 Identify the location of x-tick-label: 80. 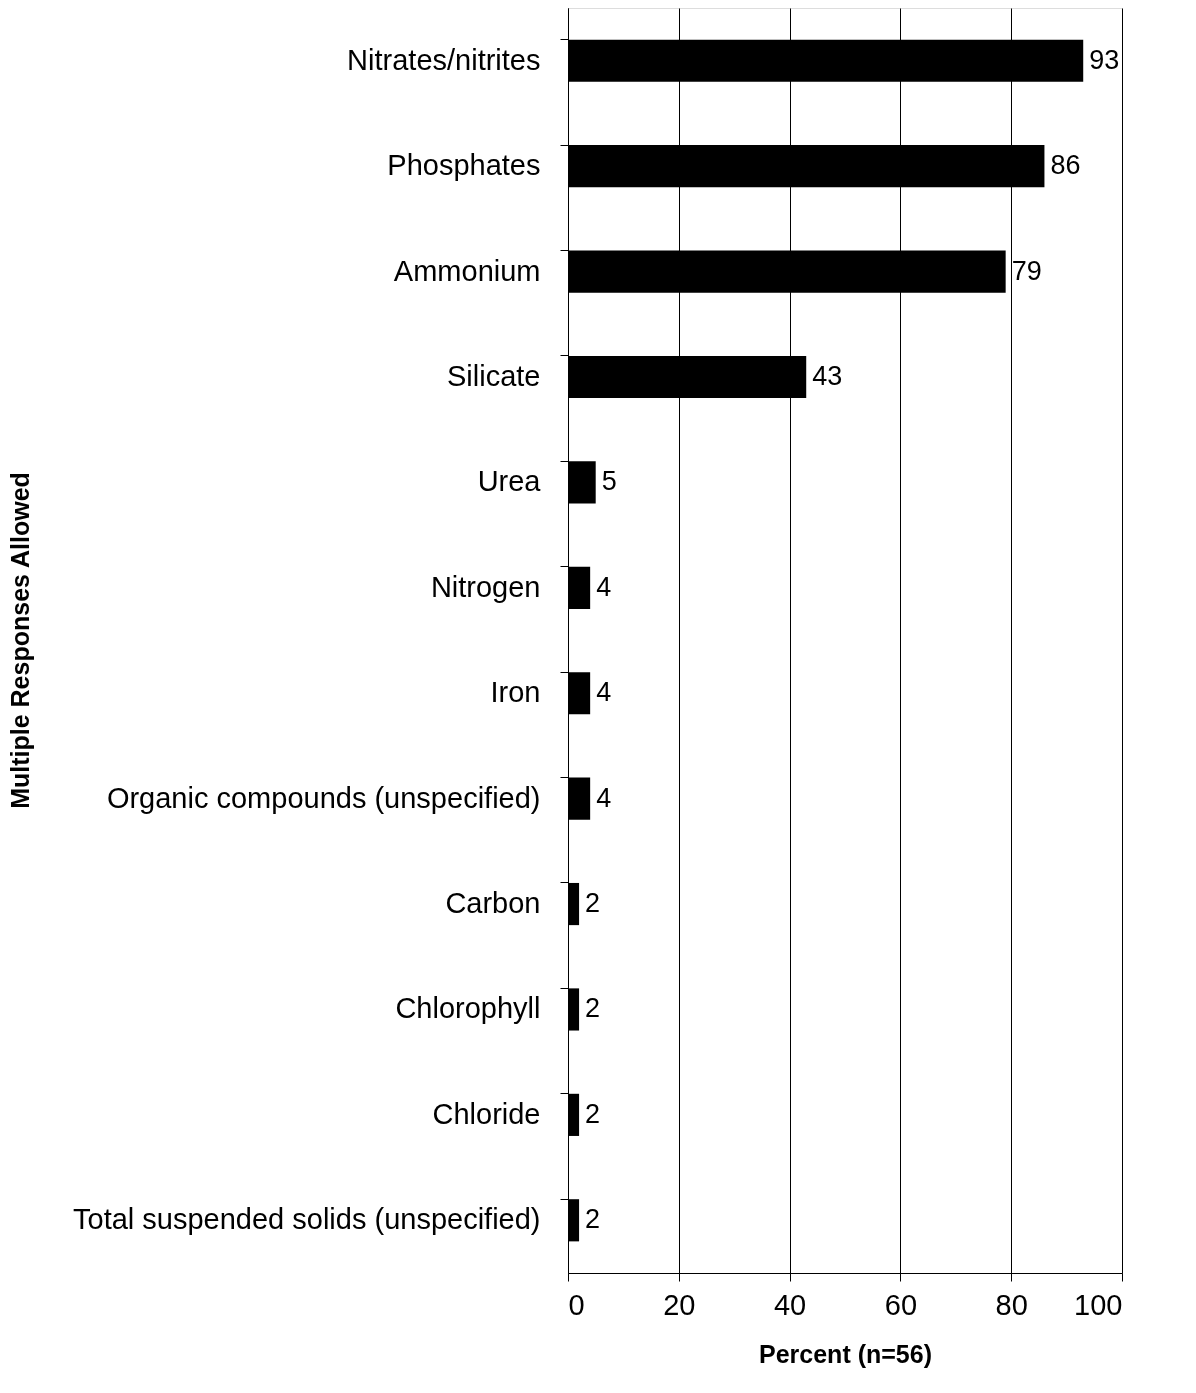
(1011, 1304).